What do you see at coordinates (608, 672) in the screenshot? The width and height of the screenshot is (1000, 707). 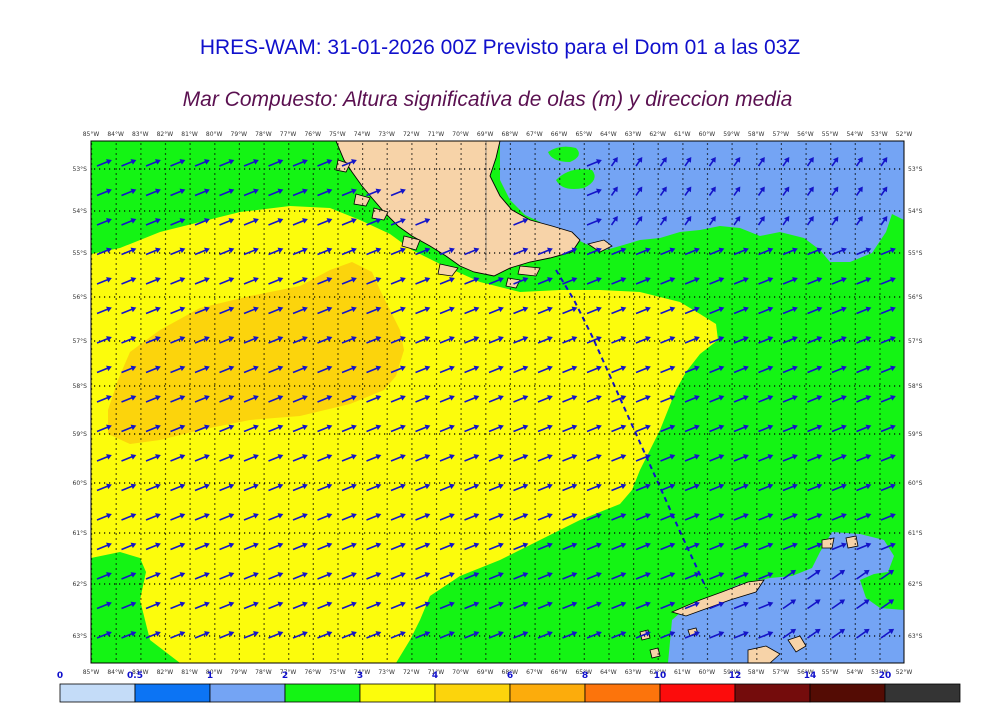 I see `longitude-label: 64°W` at bounding box center [608, 672].